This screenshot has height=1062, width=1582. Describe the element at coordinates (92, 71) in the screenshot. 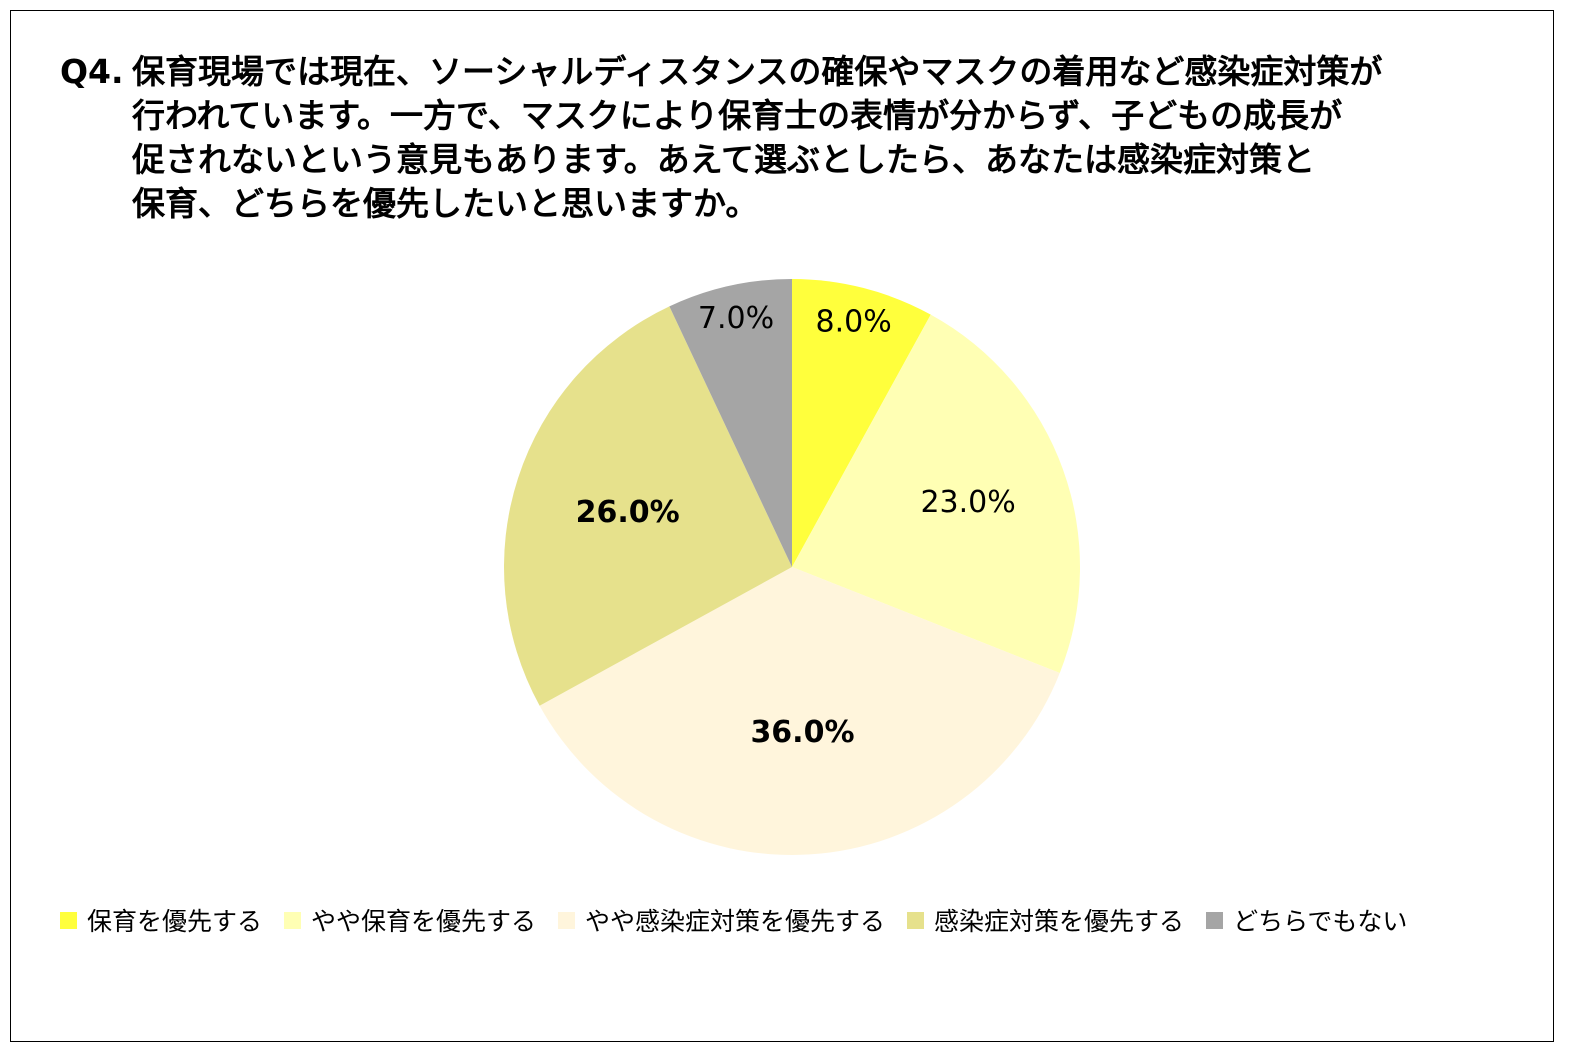

I see `question-number: Q4.` at that location.